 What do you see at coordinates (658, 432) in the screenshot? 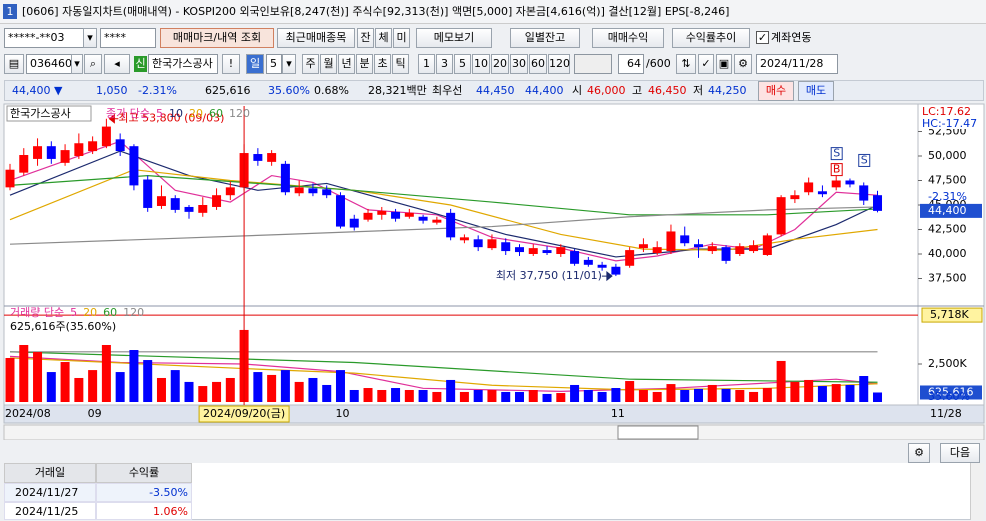
I see `scroll-controls` at bounding box center [658, 432].